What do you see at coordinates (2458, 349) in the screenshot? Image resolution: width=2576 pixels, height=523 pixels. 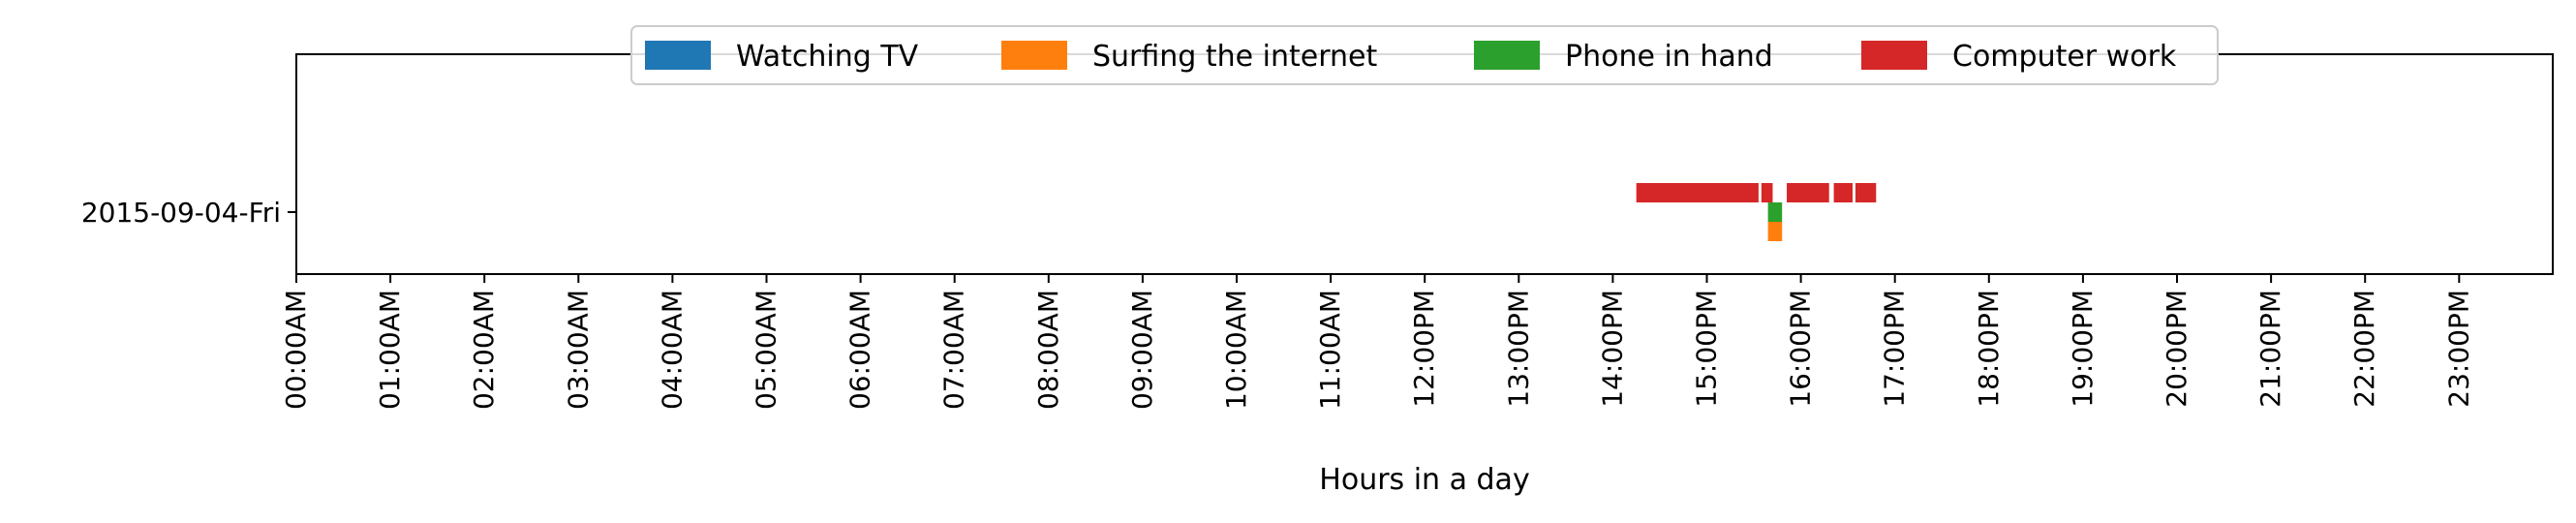 I see `x-tick-label: 23:00PM` at bounding box center [2458, 349].